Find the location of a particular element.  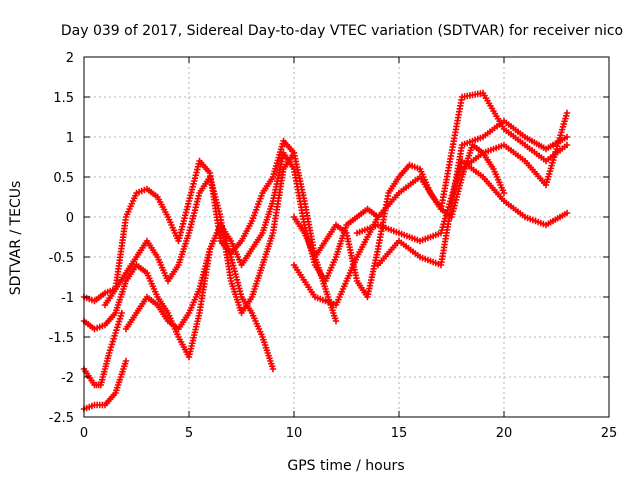

x-tick-label: 20 is located at coordinates (504, 433).